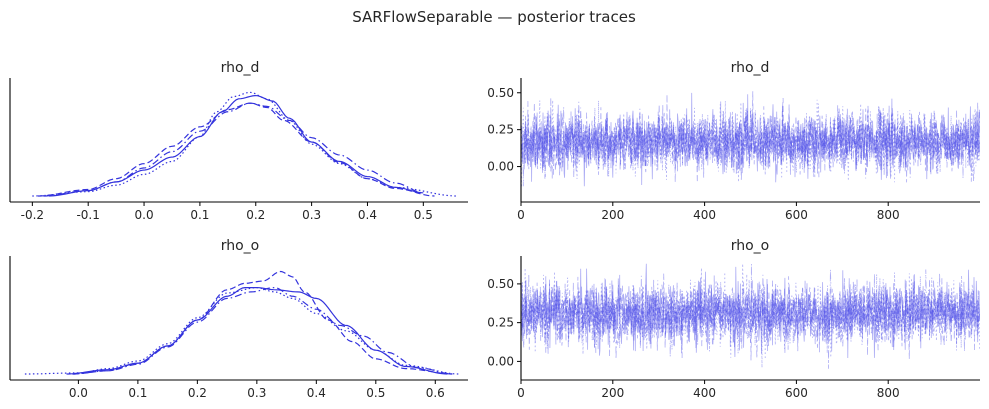 The width and height of the screenshot is (989, 409). What do you see at coordinates (435, 393) in the screenshot?
I see `x-tick-label: 0.6` at bounding box center [435, 393].